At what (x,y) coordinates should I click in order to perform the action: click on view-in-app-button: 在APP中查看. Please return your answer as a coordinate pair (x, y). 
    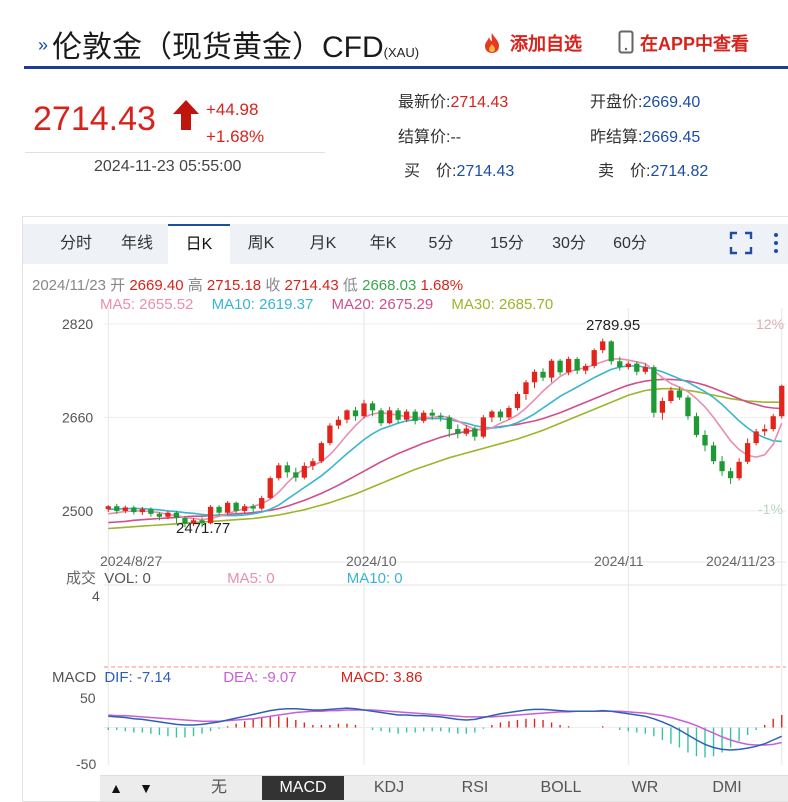
    Looking at the image, I should click on (683, 43).